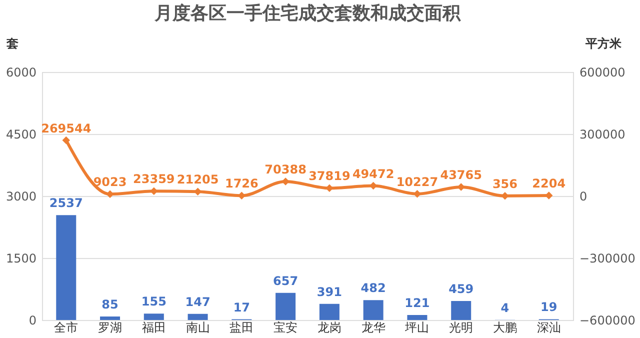  Describe the element at coordinates (12, 43) in the screenshot. I see `y-axis-title: 套` at that location.